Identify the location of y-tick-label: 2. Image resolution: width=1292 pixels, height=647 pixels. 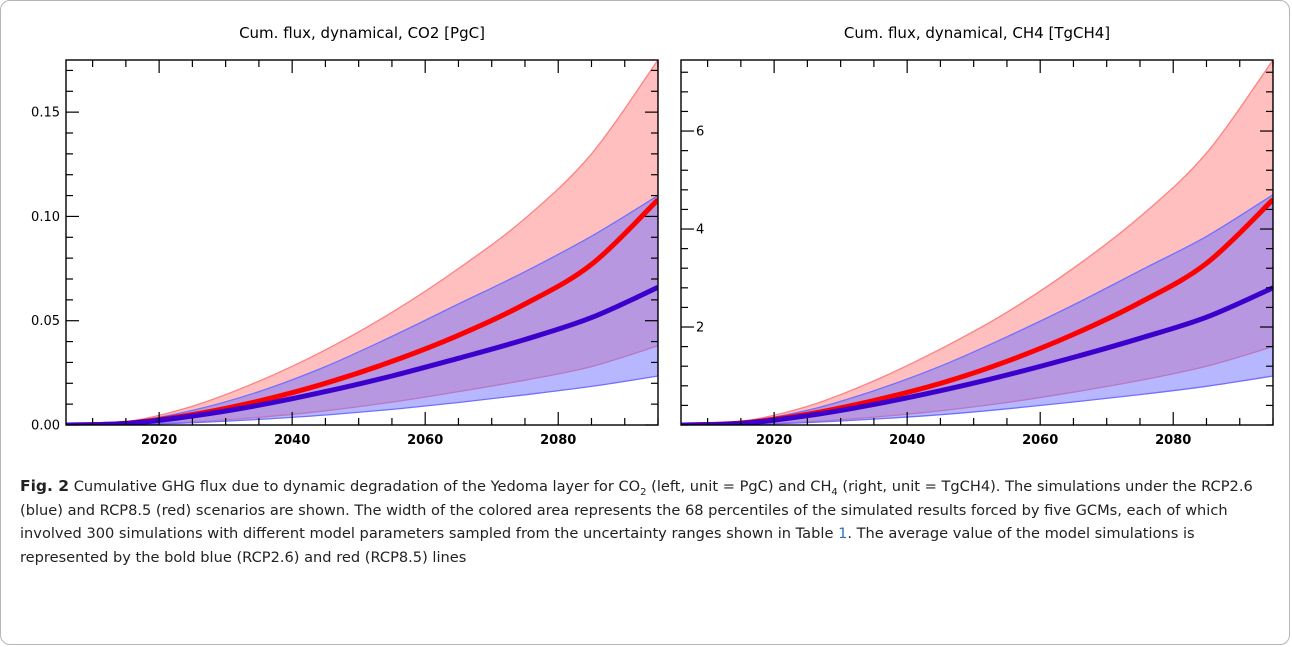
(700, 328).